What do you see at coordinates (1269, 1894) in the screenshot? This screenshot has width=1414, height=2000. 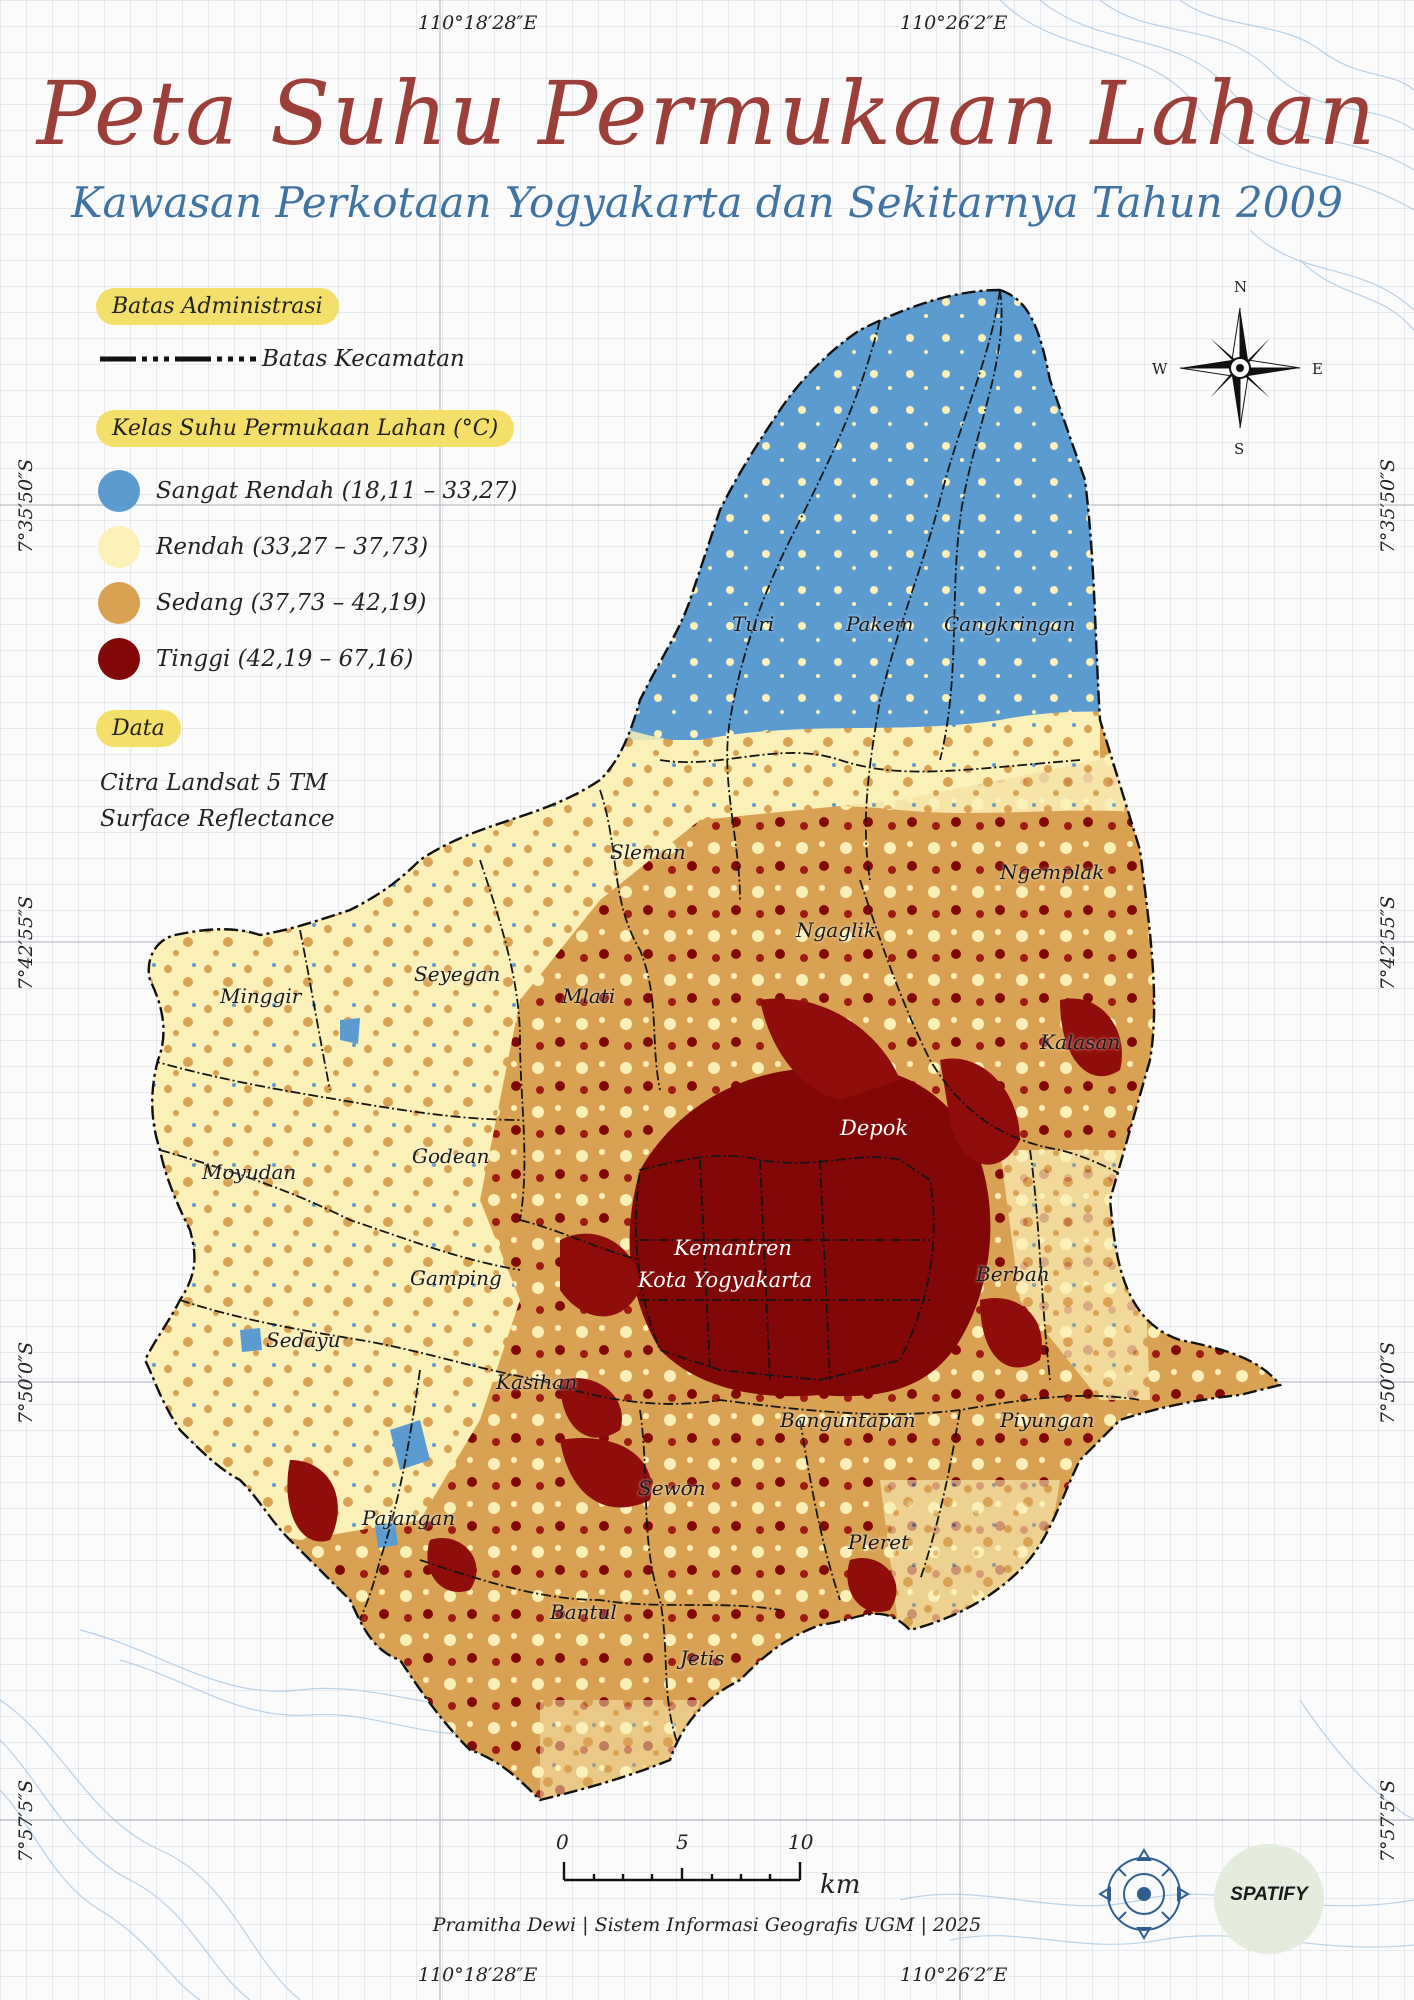 I see `spatify-logo-text: SPATIFY` at bounding box center [1269, 1894].